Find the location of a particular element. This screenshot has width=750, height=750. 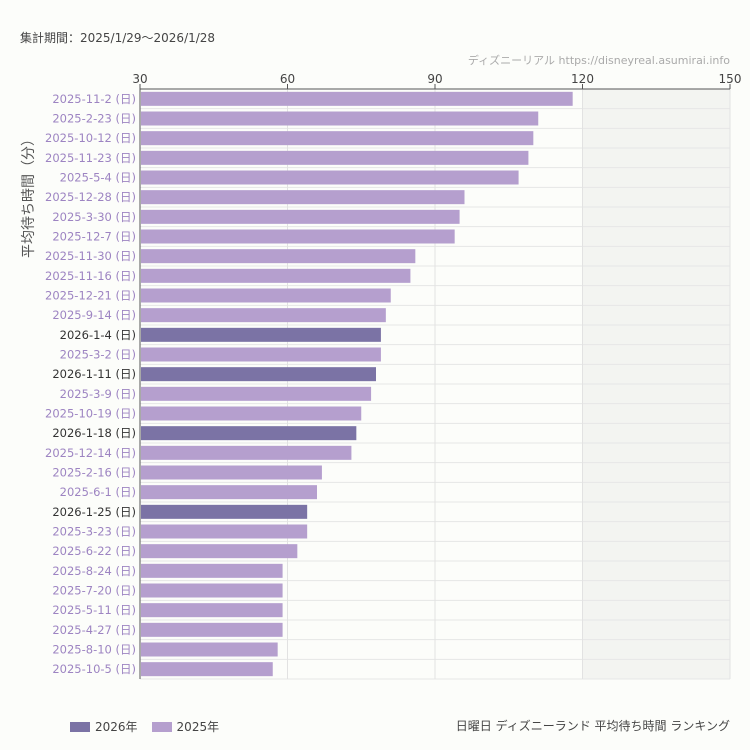

category-label: 2025-11-2 (日) is located at coordinates (94, 99).